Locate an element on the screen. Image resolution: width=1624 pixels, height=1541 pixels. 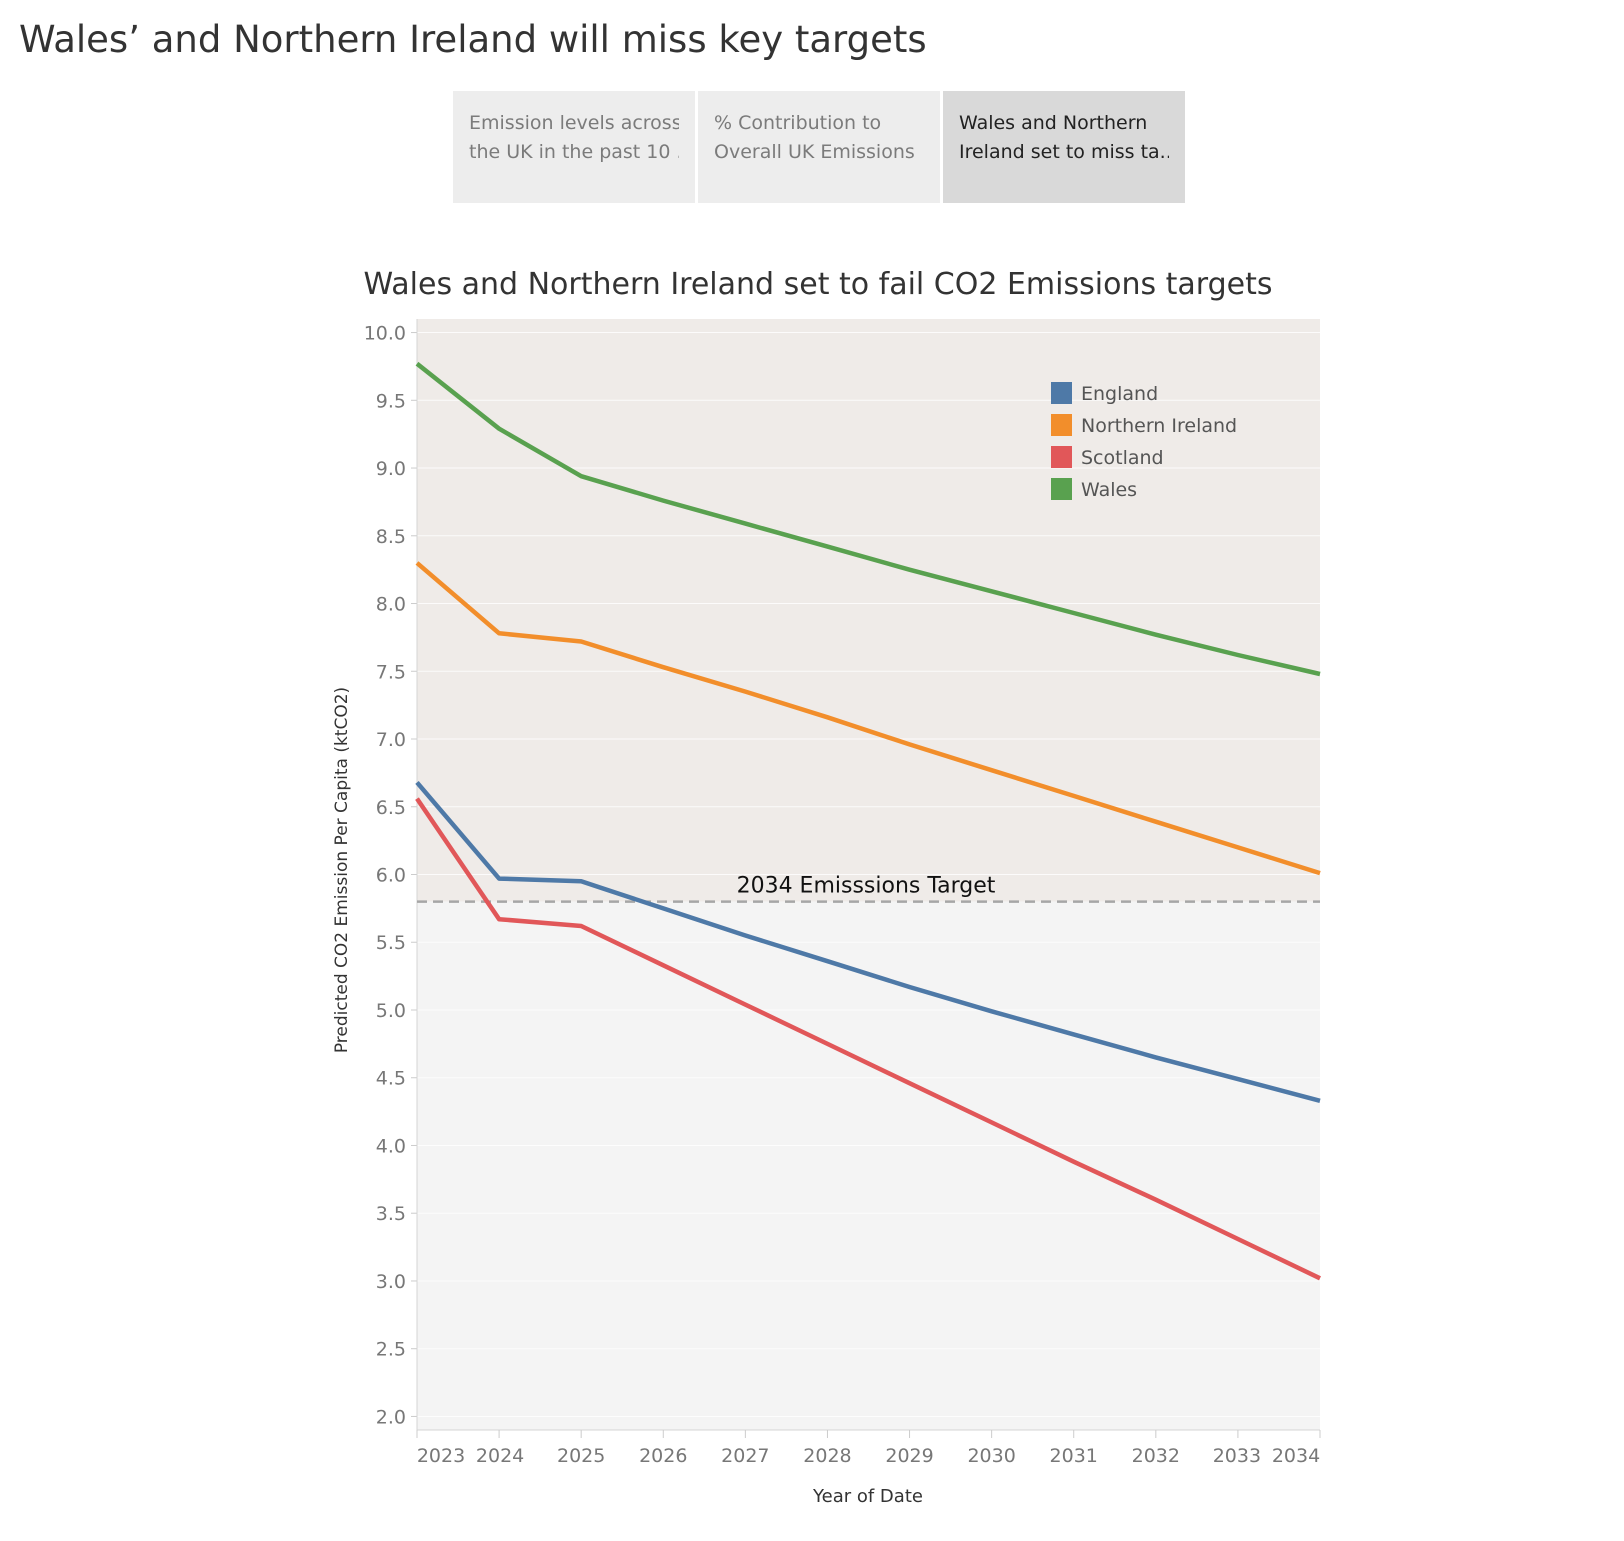
y-tick-label: 9.5 is located at coordinates (391, 401).